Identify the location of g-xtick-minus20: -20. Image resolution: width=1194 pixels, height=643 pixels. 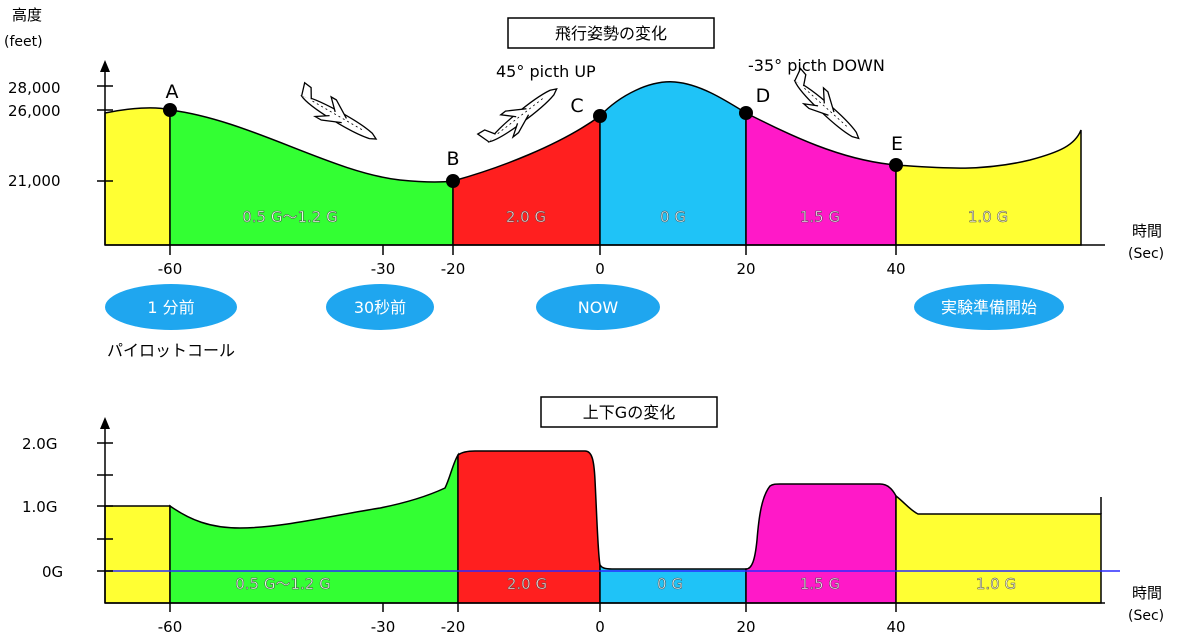
(453, 627).